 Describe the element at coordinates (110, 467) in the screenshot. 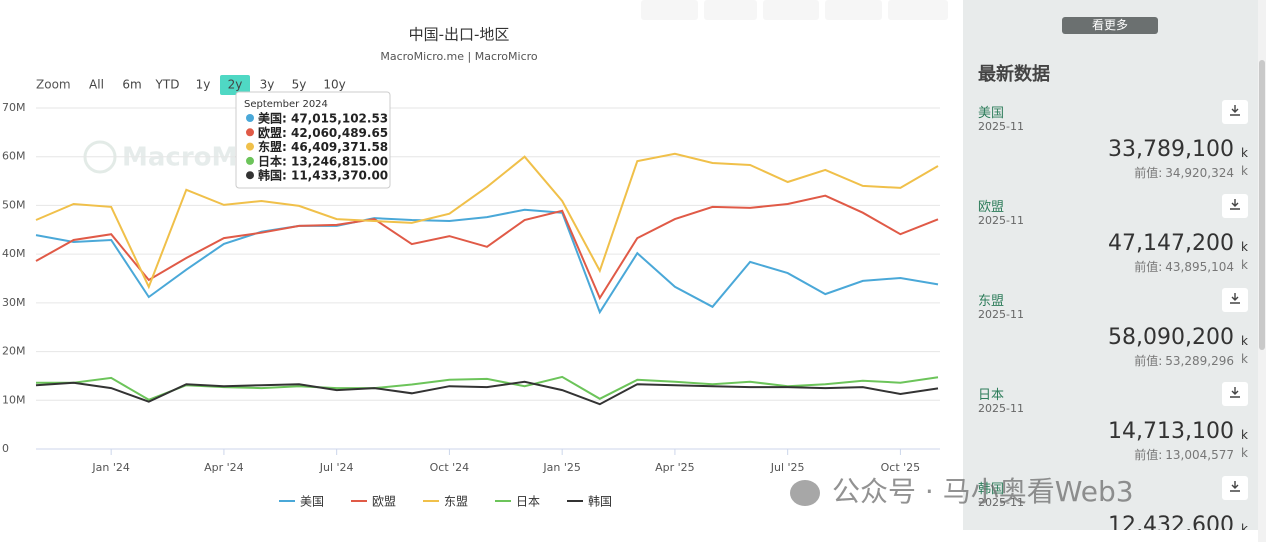

I see `x-tick-label: Jan '24` at that location.